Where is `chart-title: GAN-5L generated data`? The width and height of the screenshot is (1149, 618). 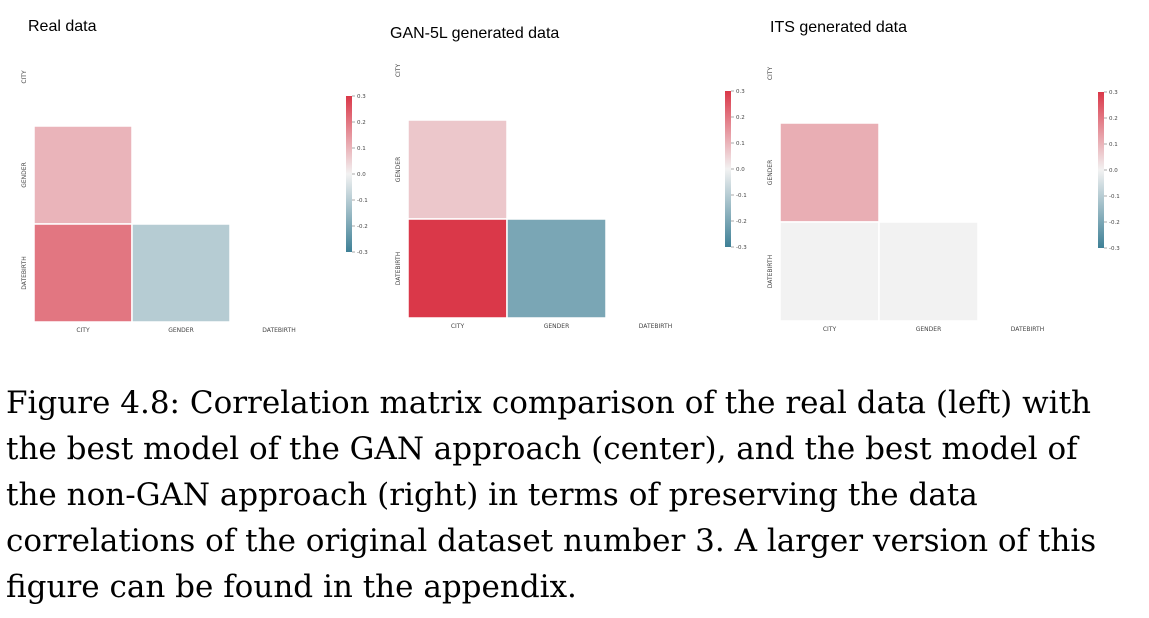
chart-title: GAN-5L generated data is located at coordinates (475, 33).